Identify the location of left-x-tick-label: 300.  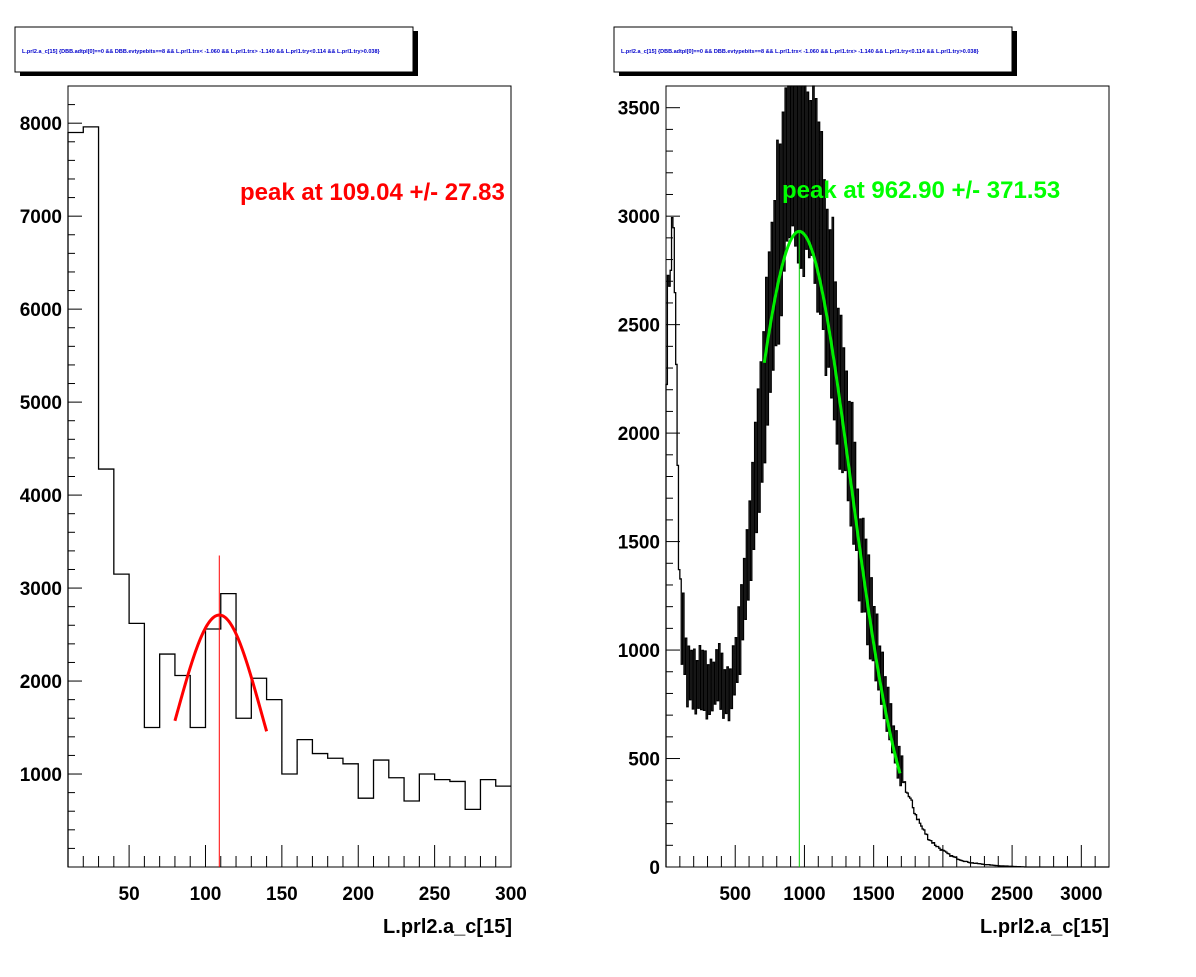
(511, 894).